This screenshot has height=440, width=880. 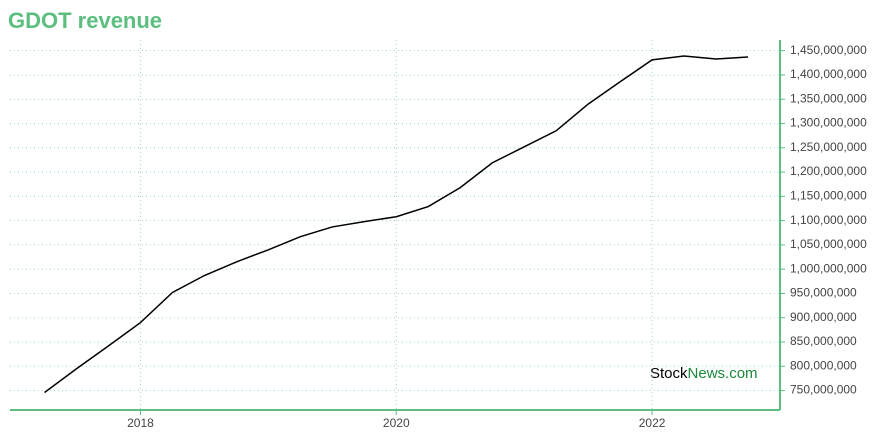 I want to click on chart-title: GDOT revenue, so click(x=85, y=20).